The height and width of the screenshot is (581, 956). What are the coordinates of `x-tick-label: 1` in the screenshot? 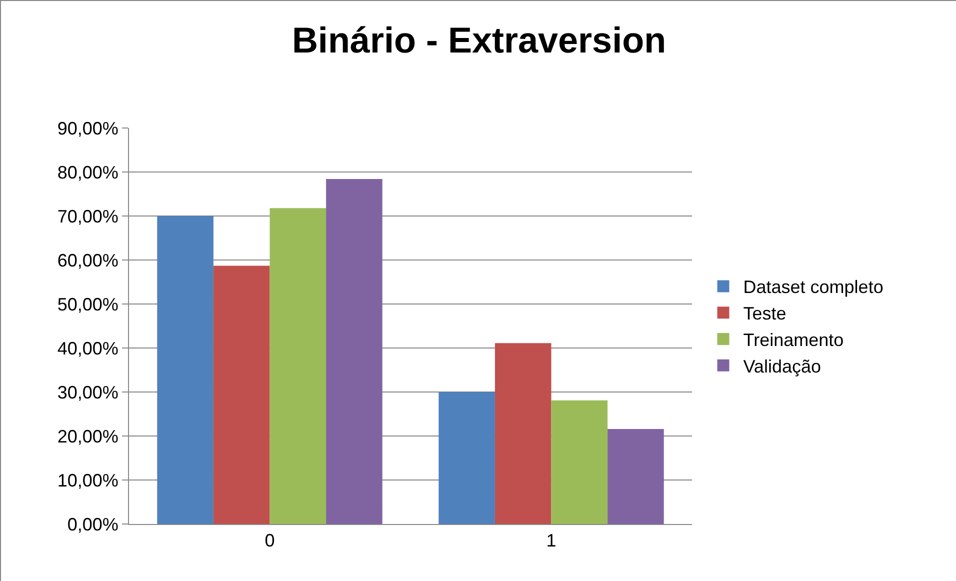 It's located at (551, 540).